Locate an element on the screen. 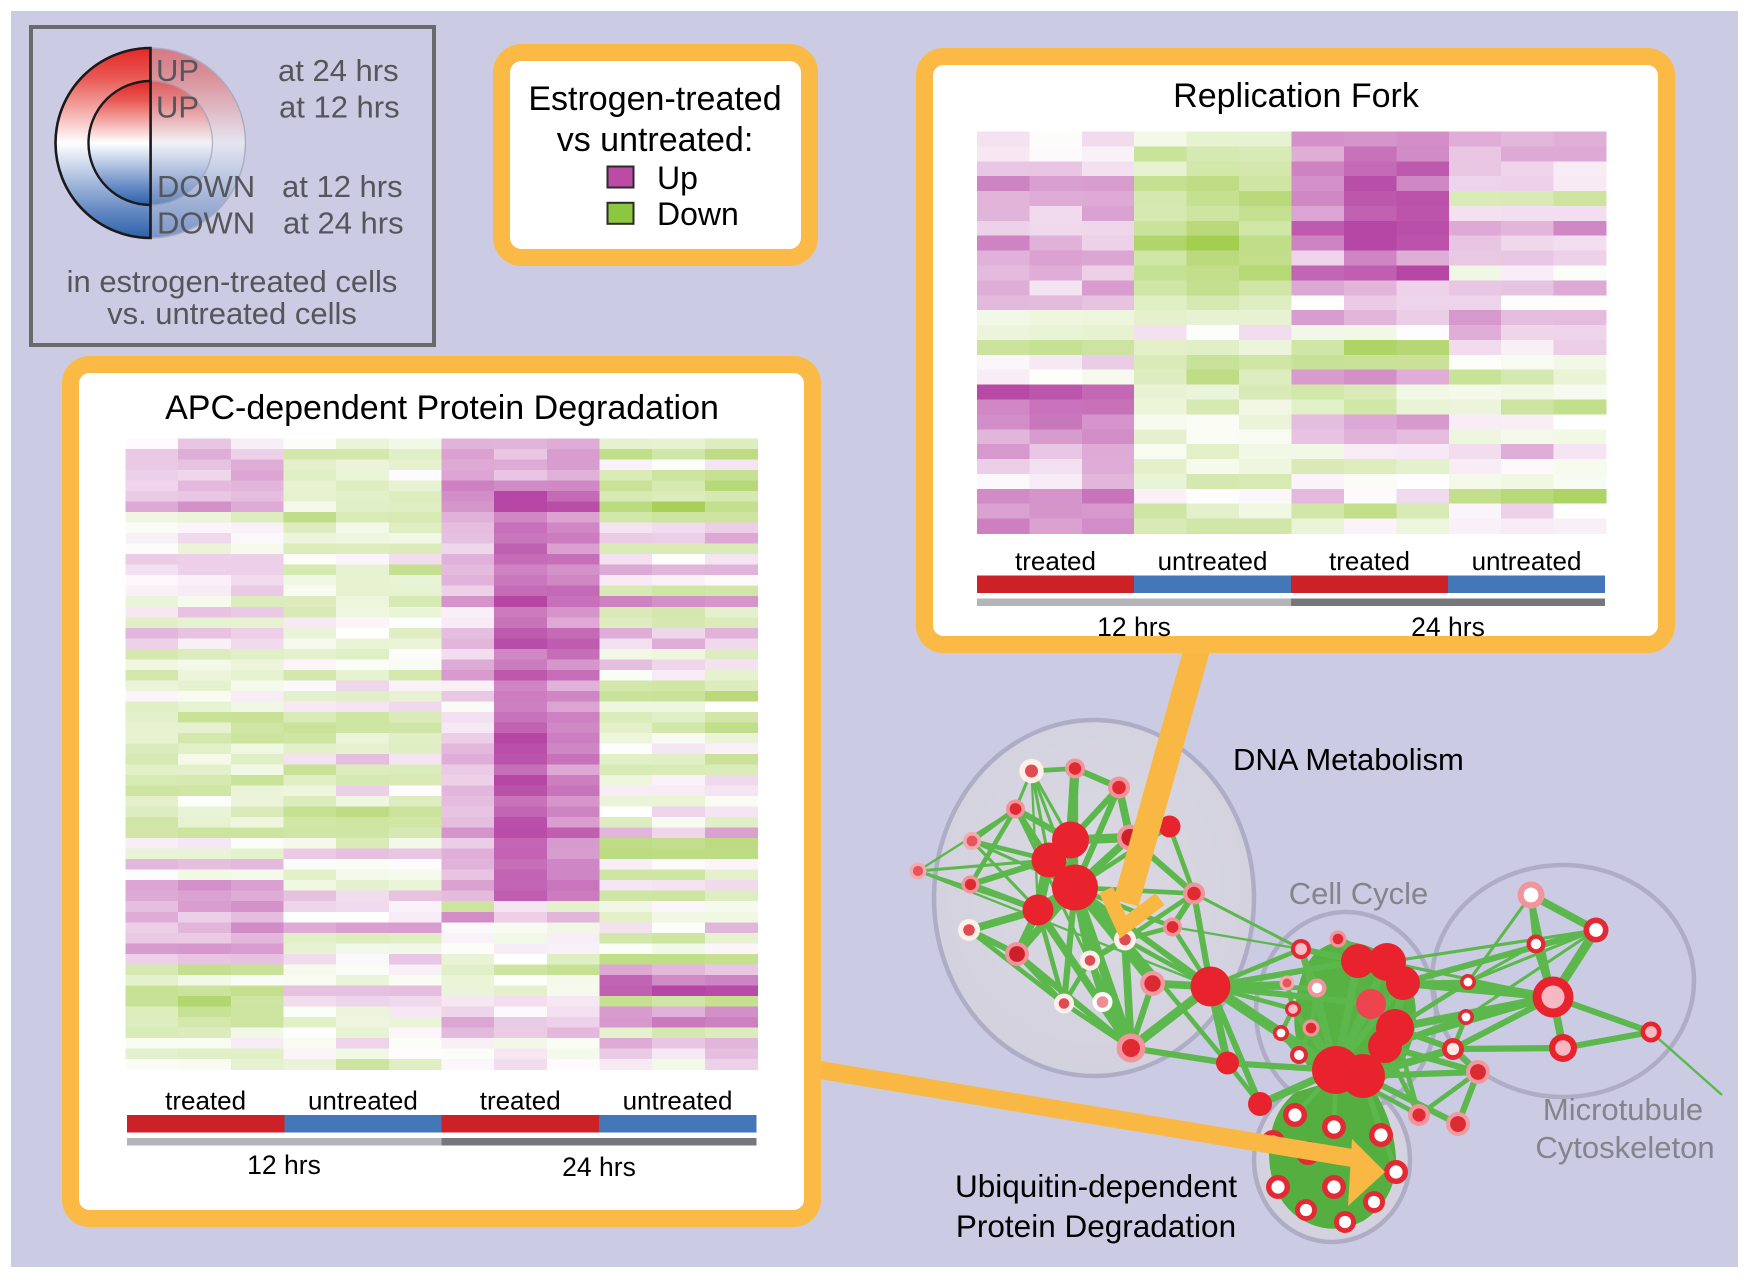 The image size is (1750, 1279). svg-text: Ubiquitin-dependent is located at coordinates (1096, 1186).